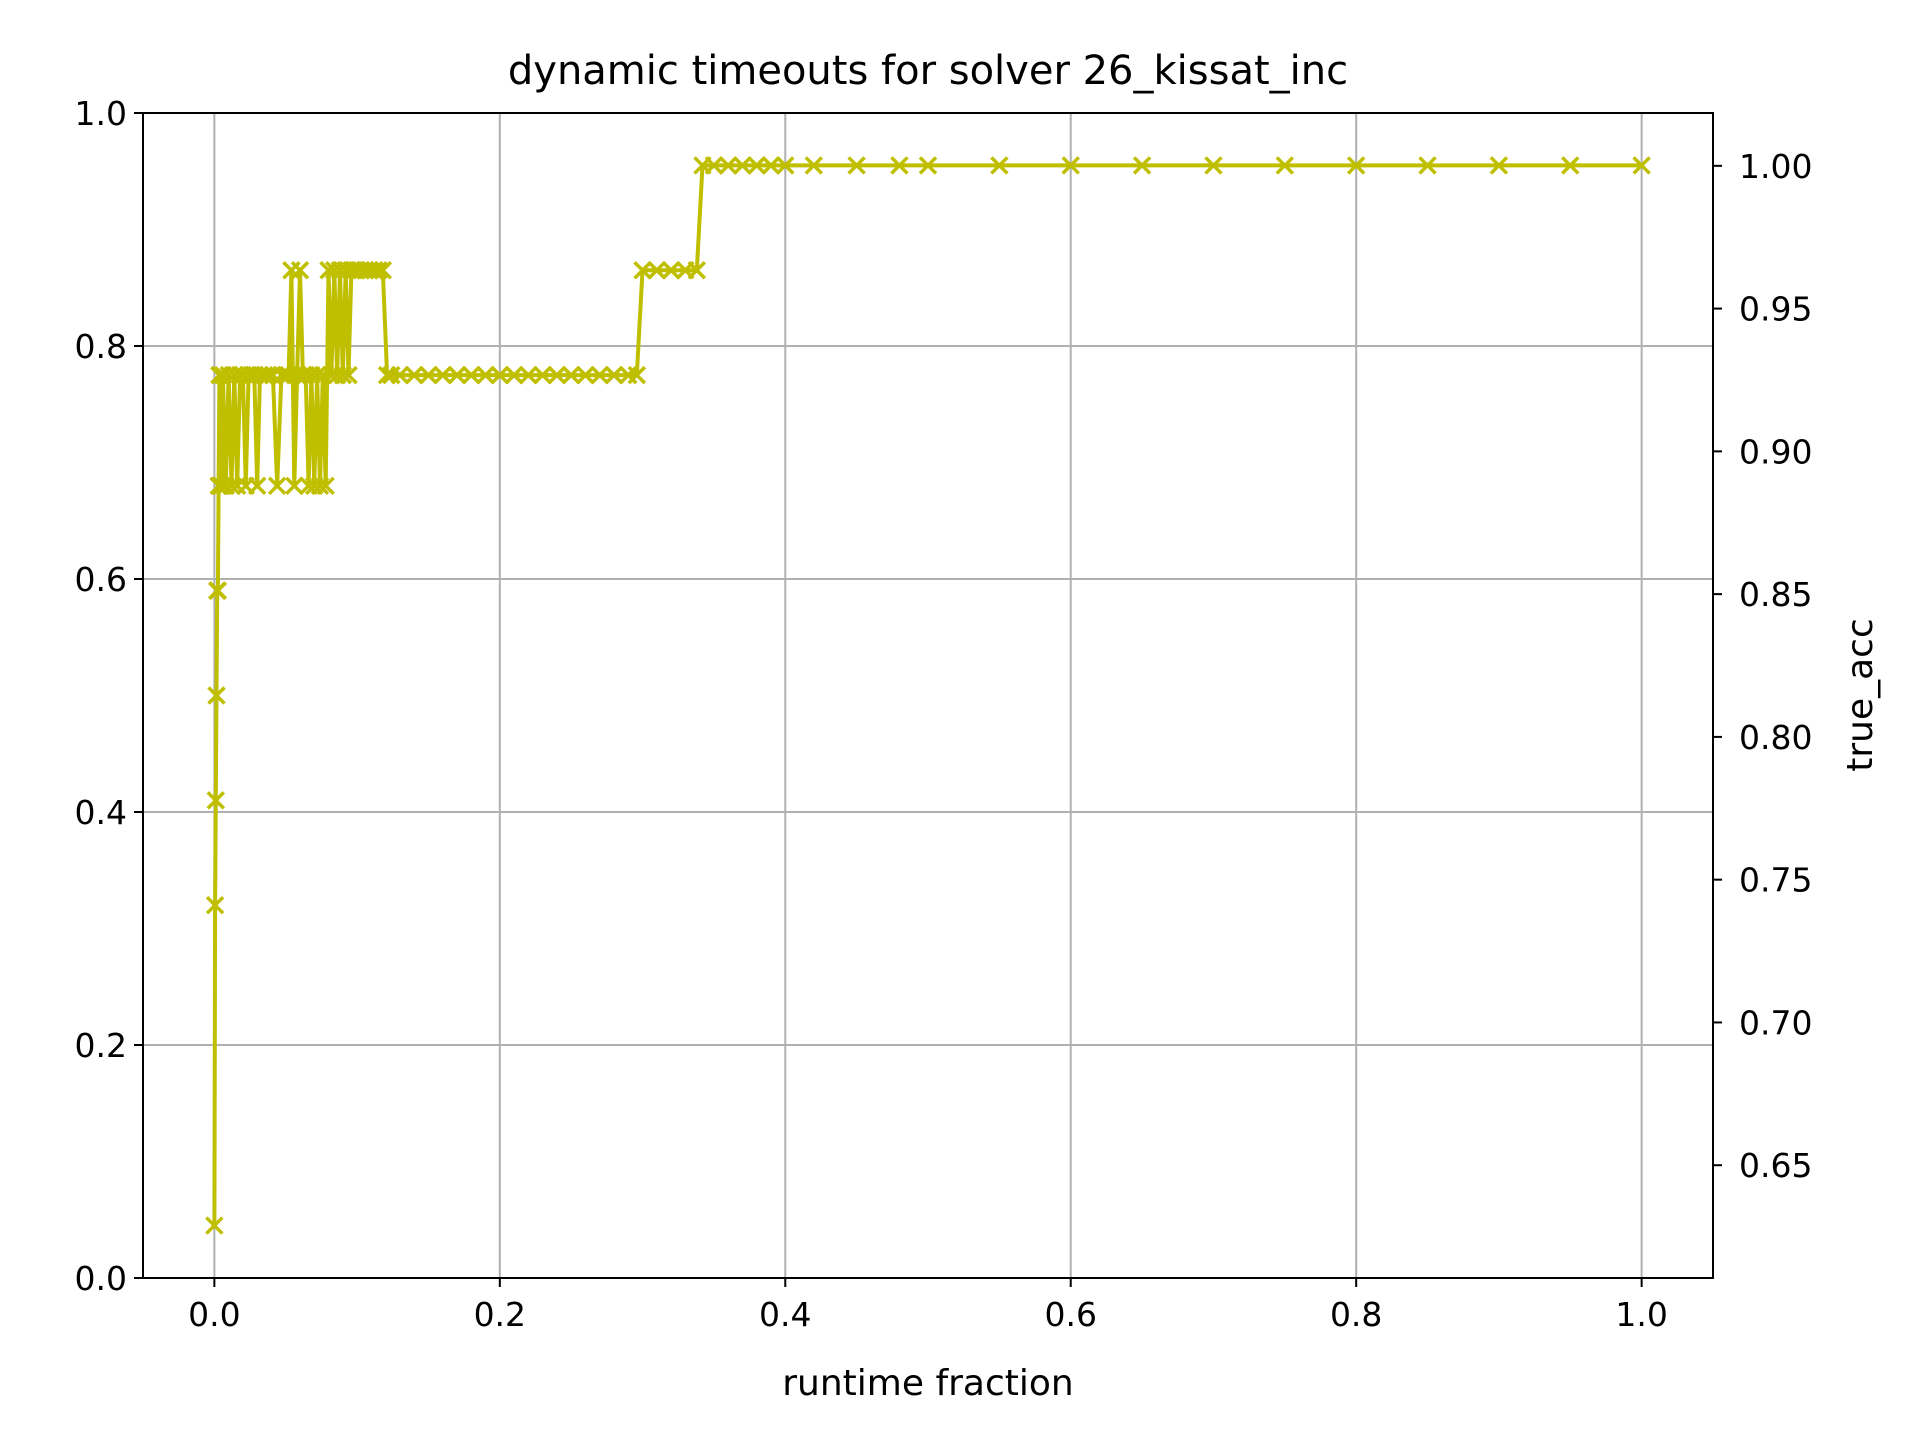 The height and width of the screenshot is (1440, 1920). What do you see at coordinates (1775, 1165) in the screenshot?
I see `y-right-tick-label: 0.65` at bounding box center [1775, 1165].